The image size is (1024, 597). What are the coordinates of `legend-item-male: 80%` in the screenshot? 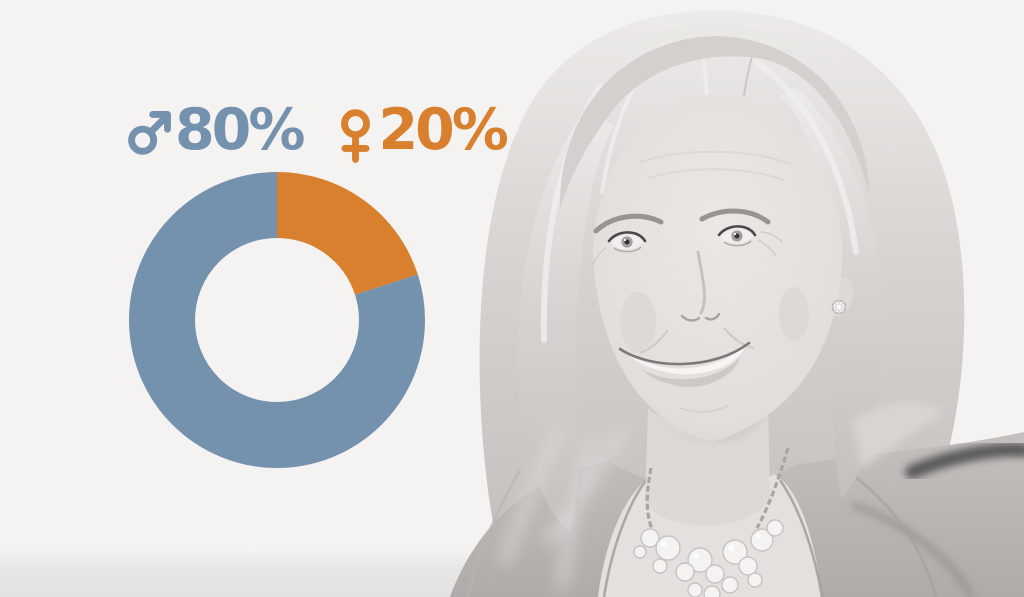 It's located at (216, 130).